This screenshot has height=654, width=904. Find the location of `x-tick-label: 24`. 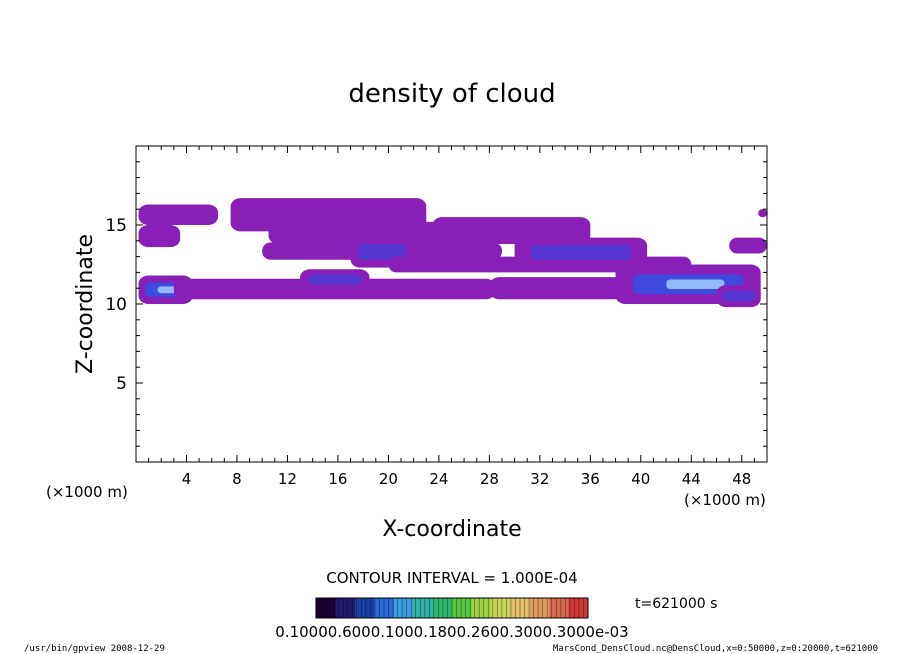

x-tick-label: 24 is located at coordinates (438, 479).